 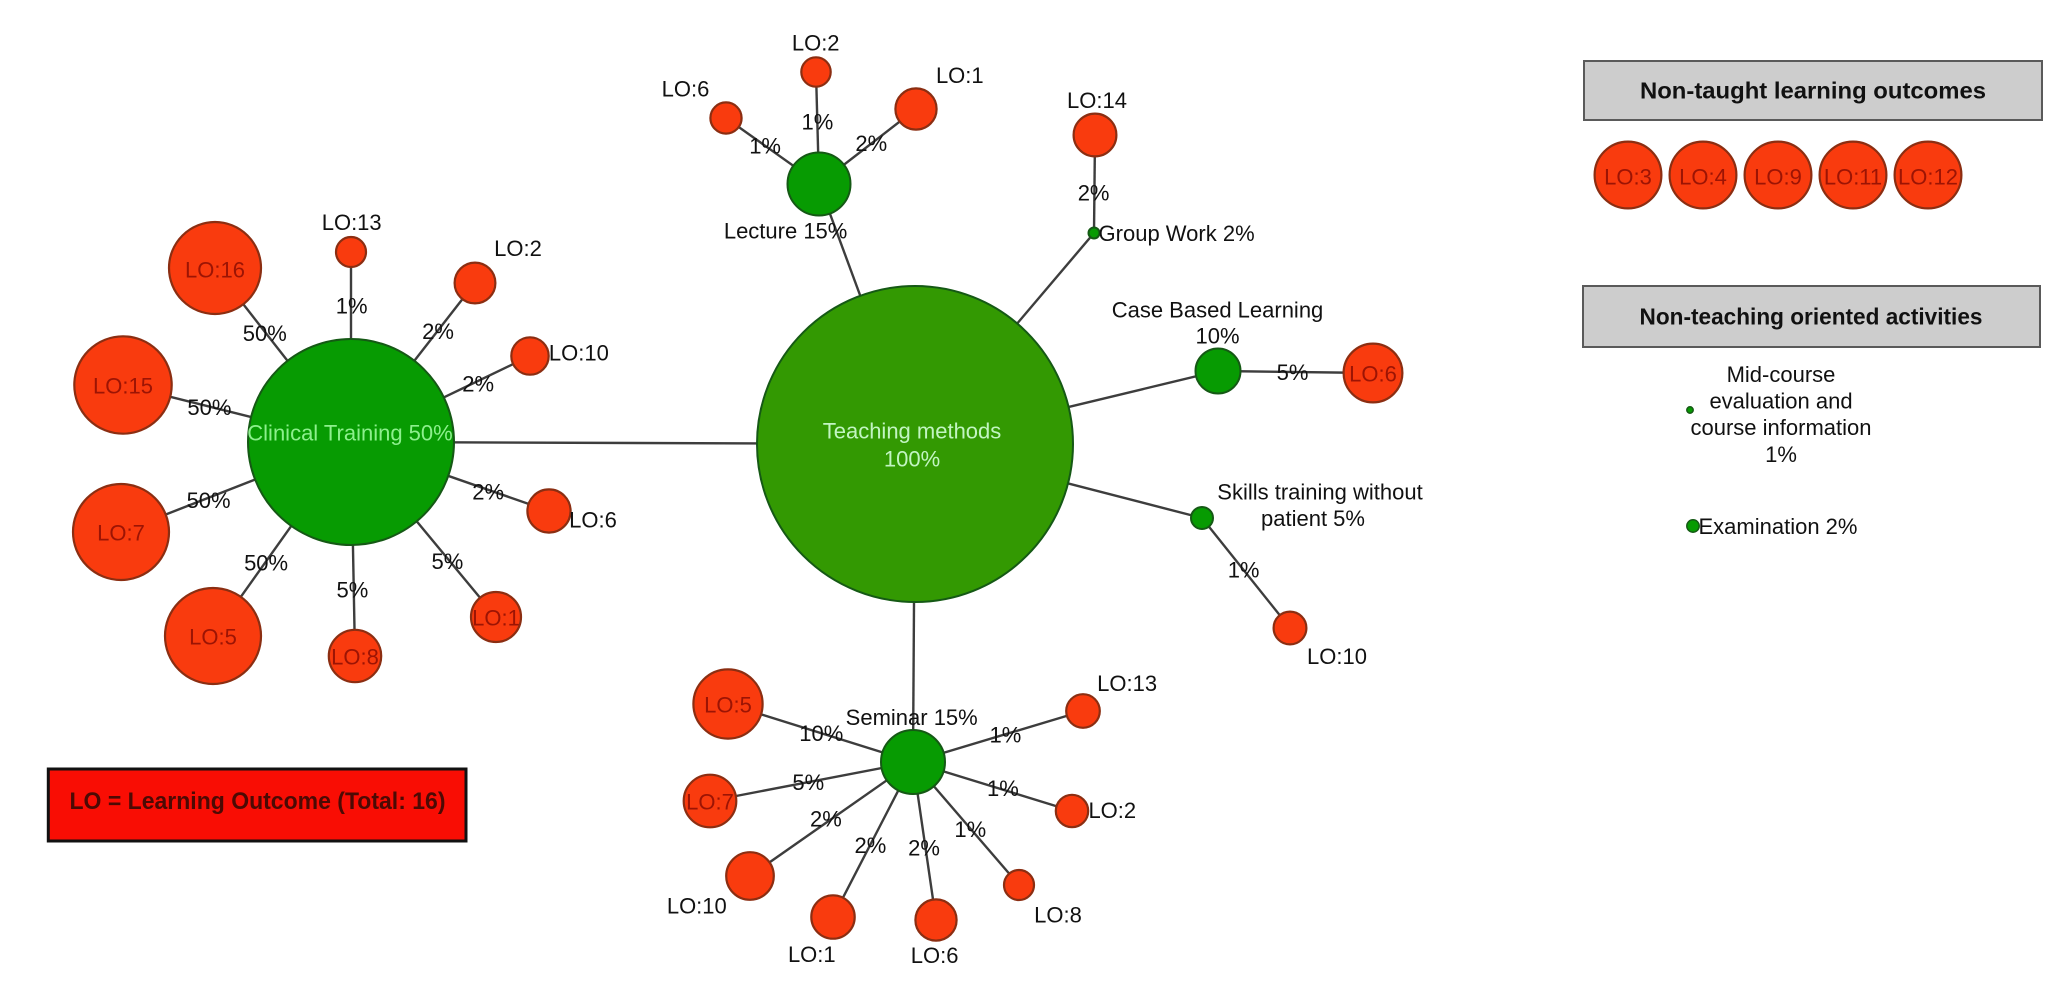 I want to click on svg-text: Teaching methods, so click(x=912, y=431).